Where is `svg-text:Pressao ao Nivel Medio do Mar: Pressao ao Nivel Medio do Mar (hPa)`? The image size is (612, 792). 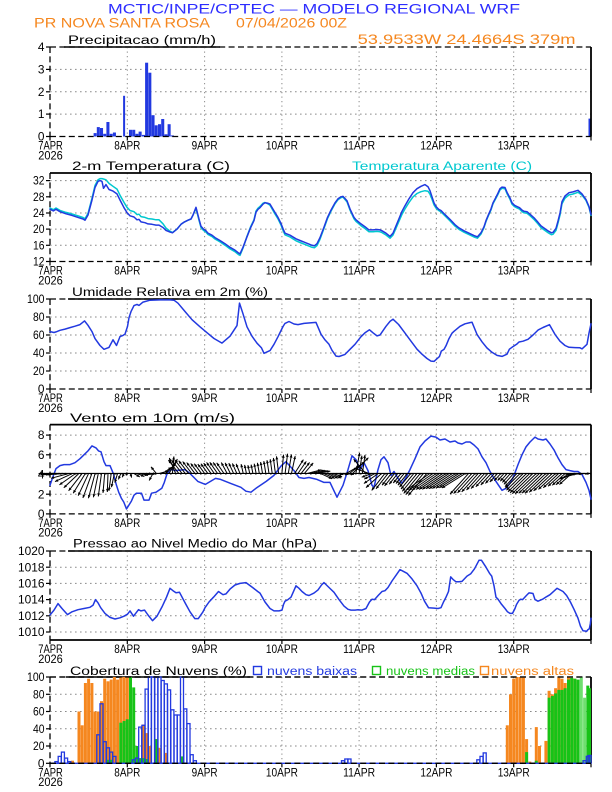 svg-text:Pressao ao Nivel Medio do Mar: Pressao ao Nivel Medio do Mar (hPa) is located at coordinates (195, 545).